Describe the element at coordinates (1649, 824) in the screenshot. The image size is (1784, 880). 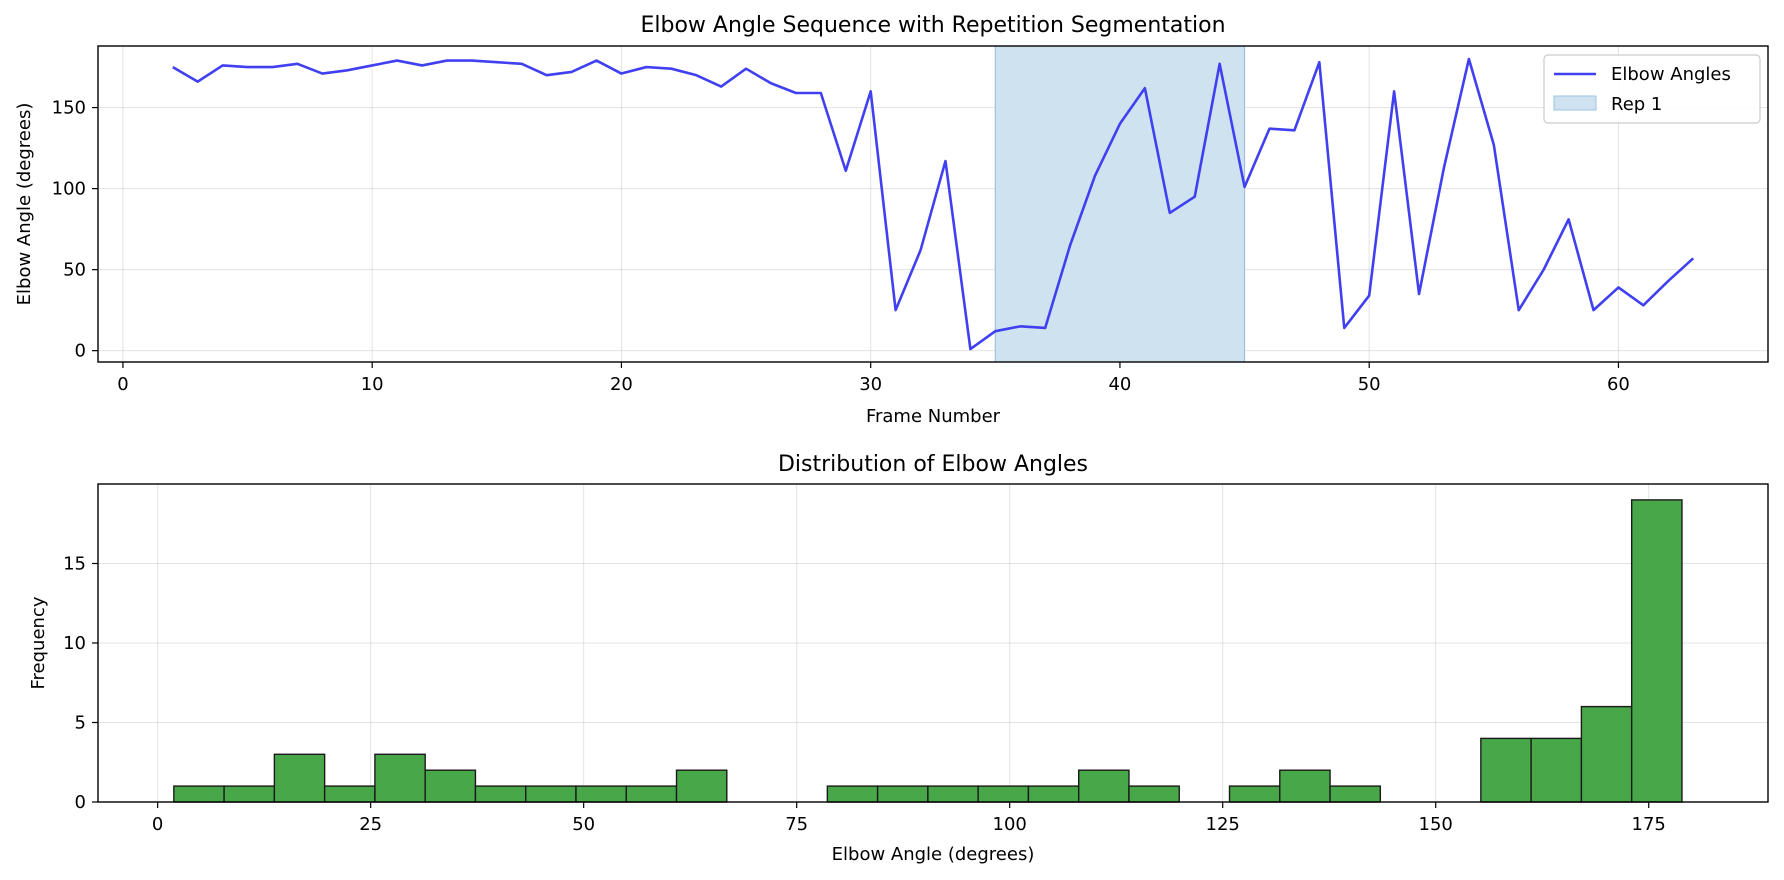
I see `x-tick-label: 175` at that location.